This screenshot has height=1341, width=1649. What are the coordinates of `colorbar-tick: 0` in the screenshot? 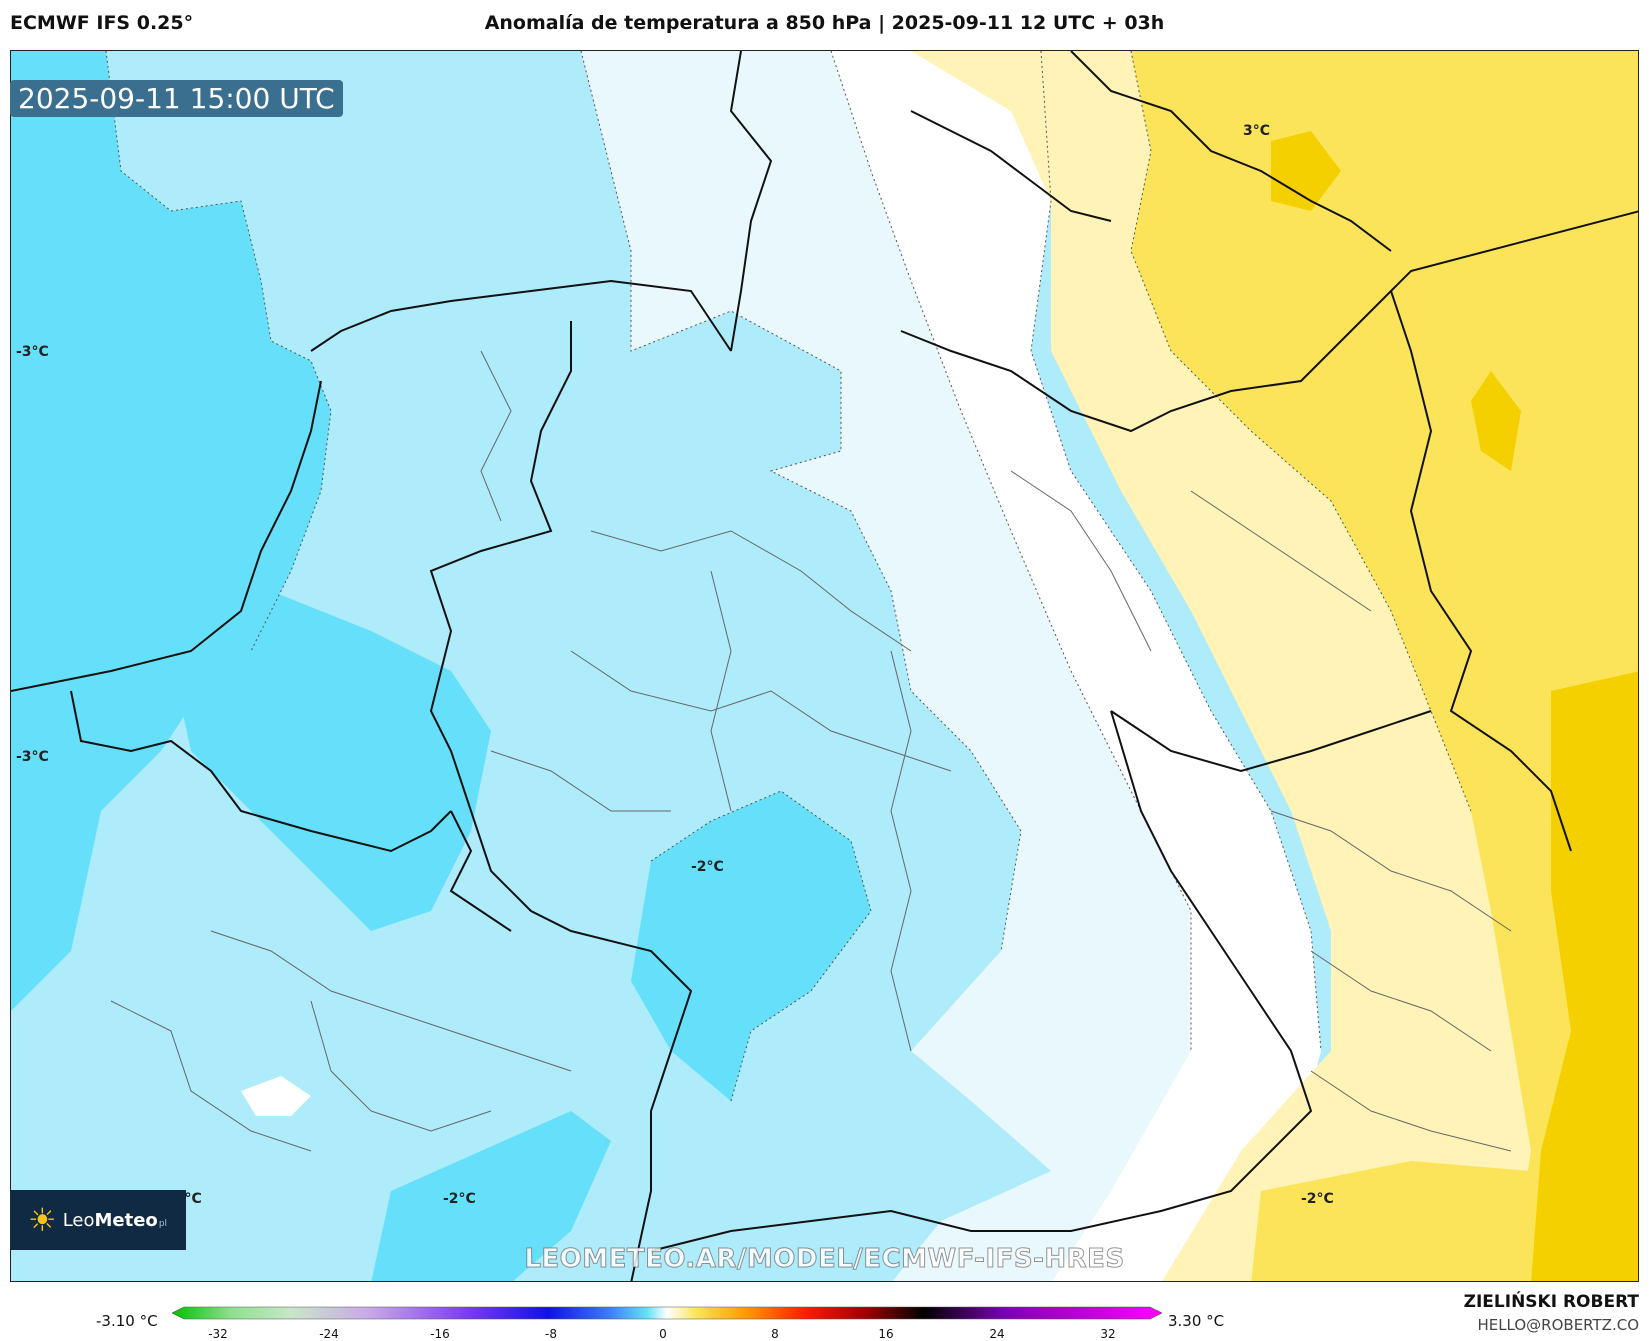 It's located at (663, 1334).